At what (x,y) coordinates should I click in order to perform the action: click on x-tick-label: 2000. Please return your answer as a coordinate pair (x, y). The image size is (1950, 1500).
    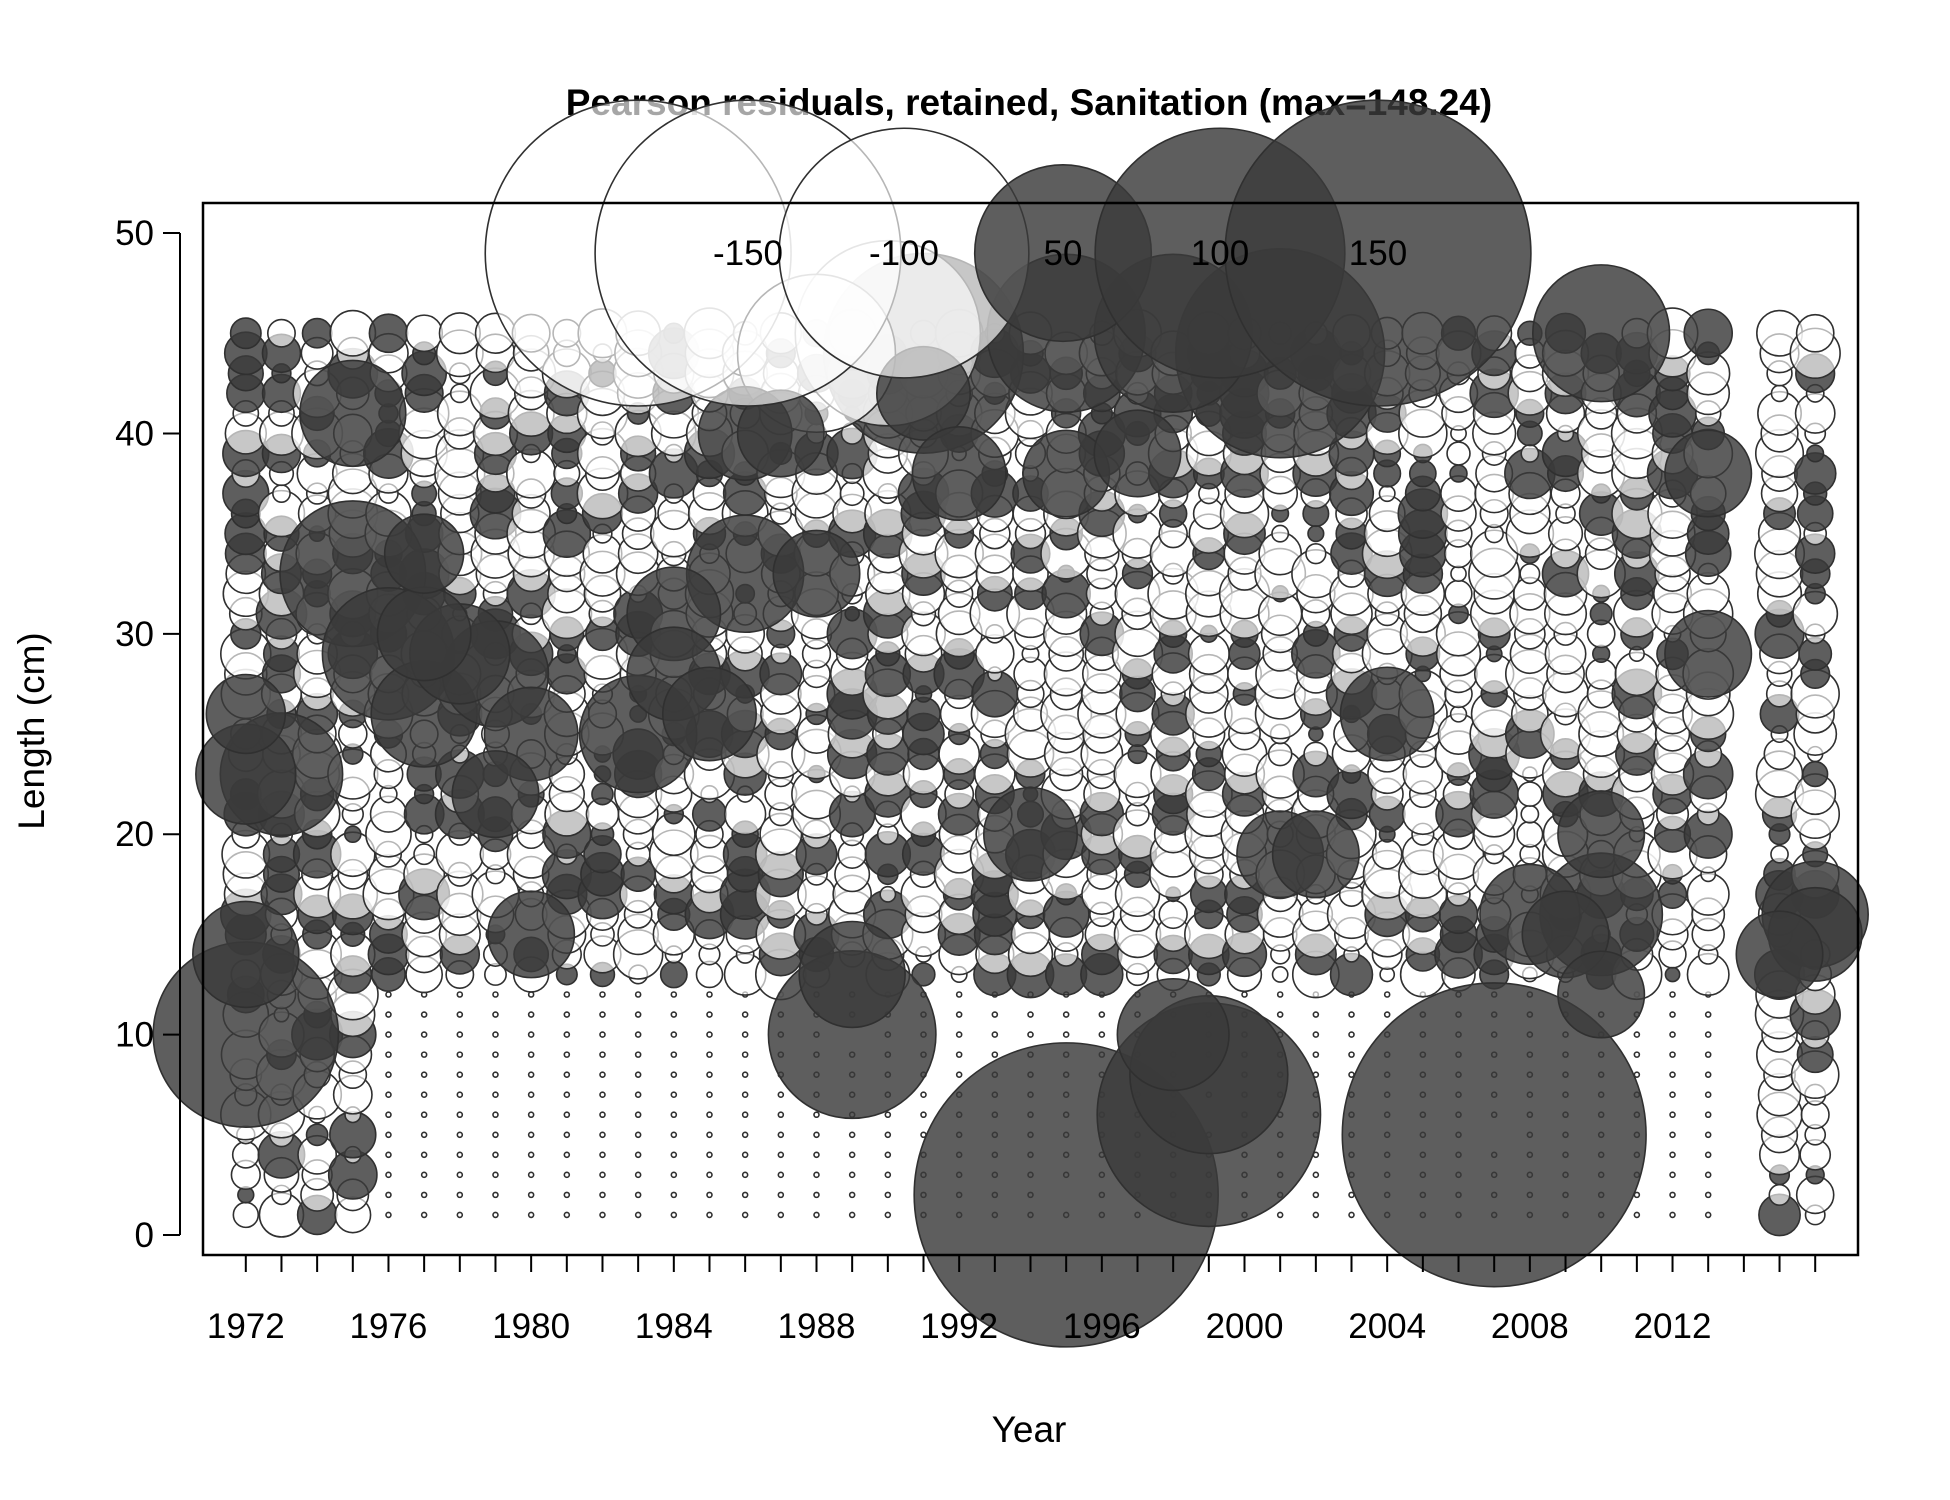
    Looking at the image, I should click on (1245, 1326).